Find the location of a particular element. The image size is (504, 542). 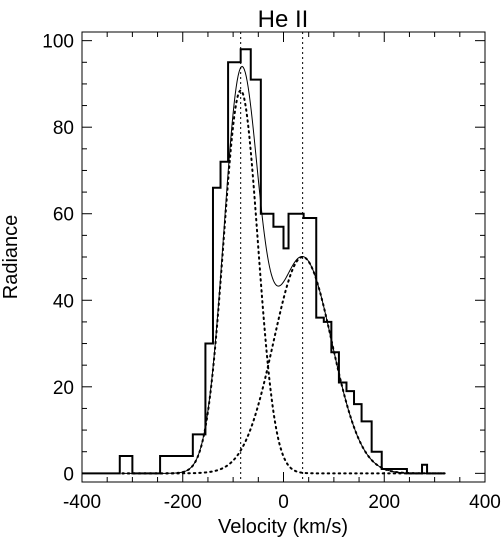

x-tick-label: 0 is located at coordinates (283, 502).